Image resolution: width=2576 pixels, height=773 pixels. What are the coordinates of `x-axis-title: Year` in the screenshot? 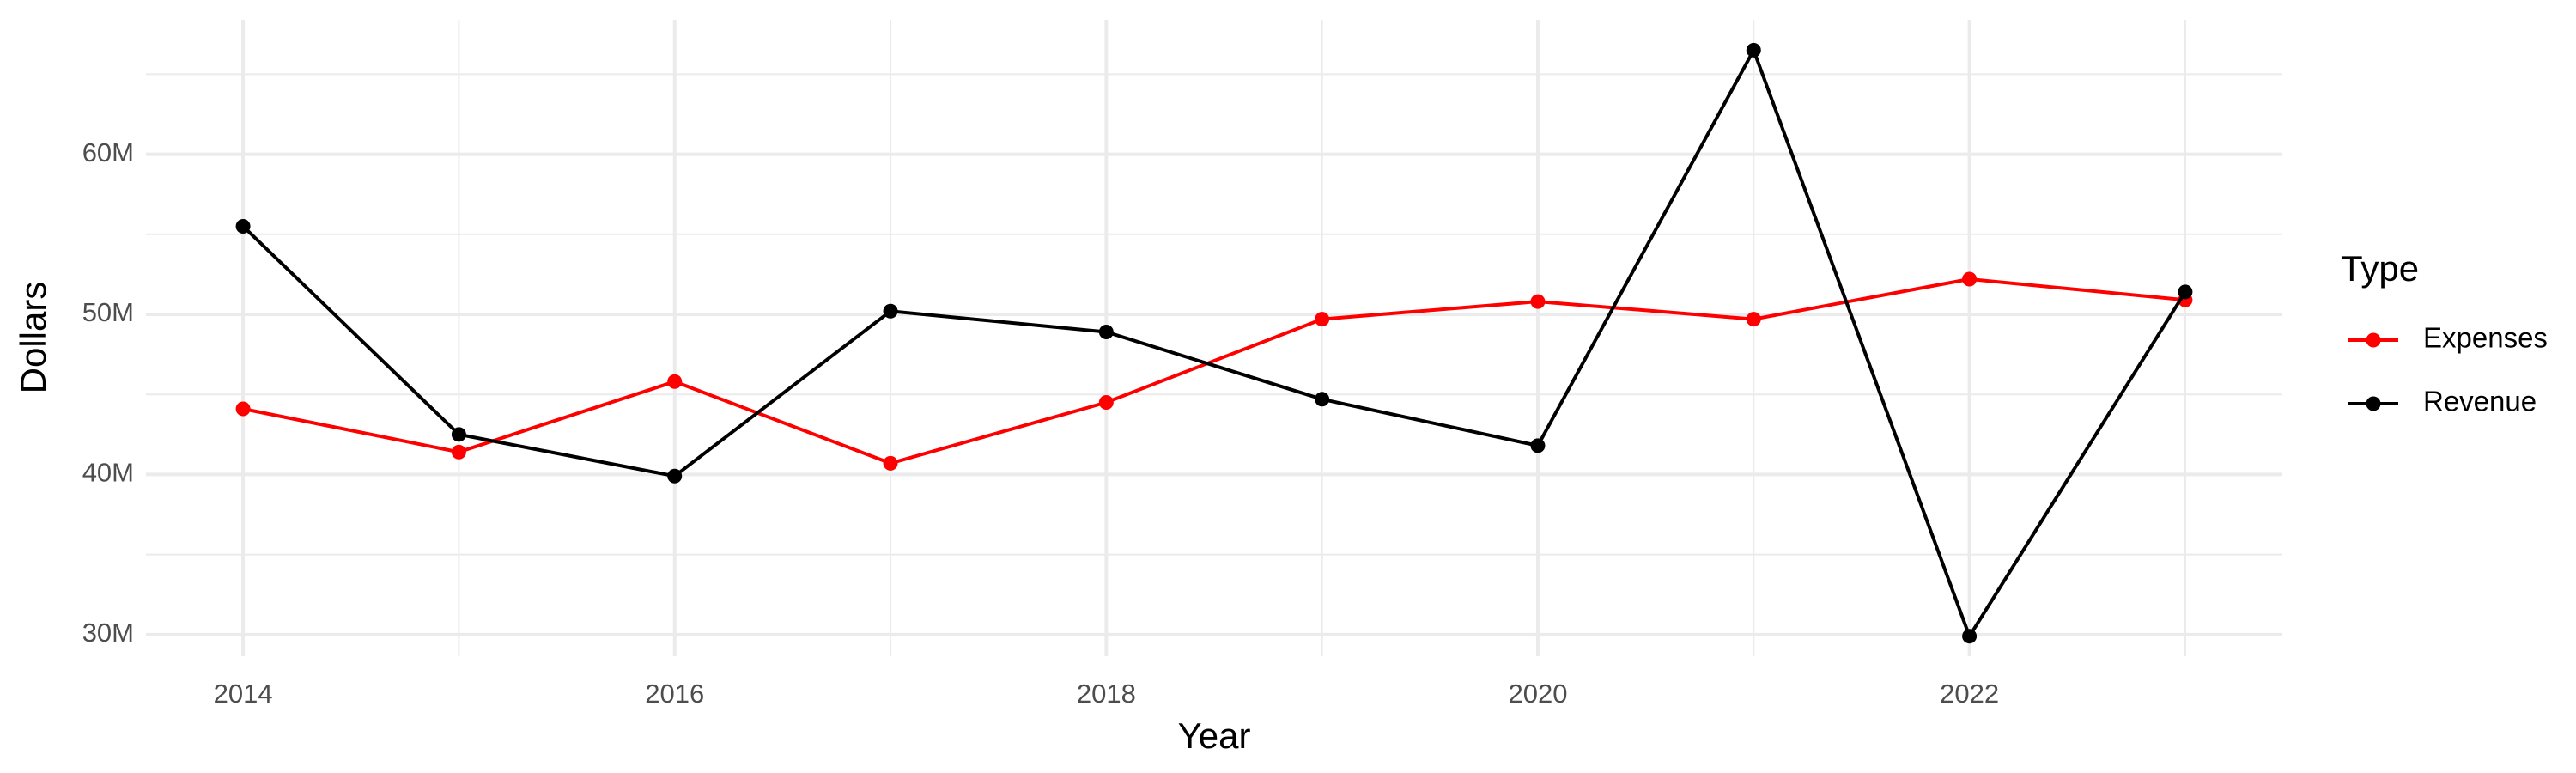 It's located at (1214, 735).